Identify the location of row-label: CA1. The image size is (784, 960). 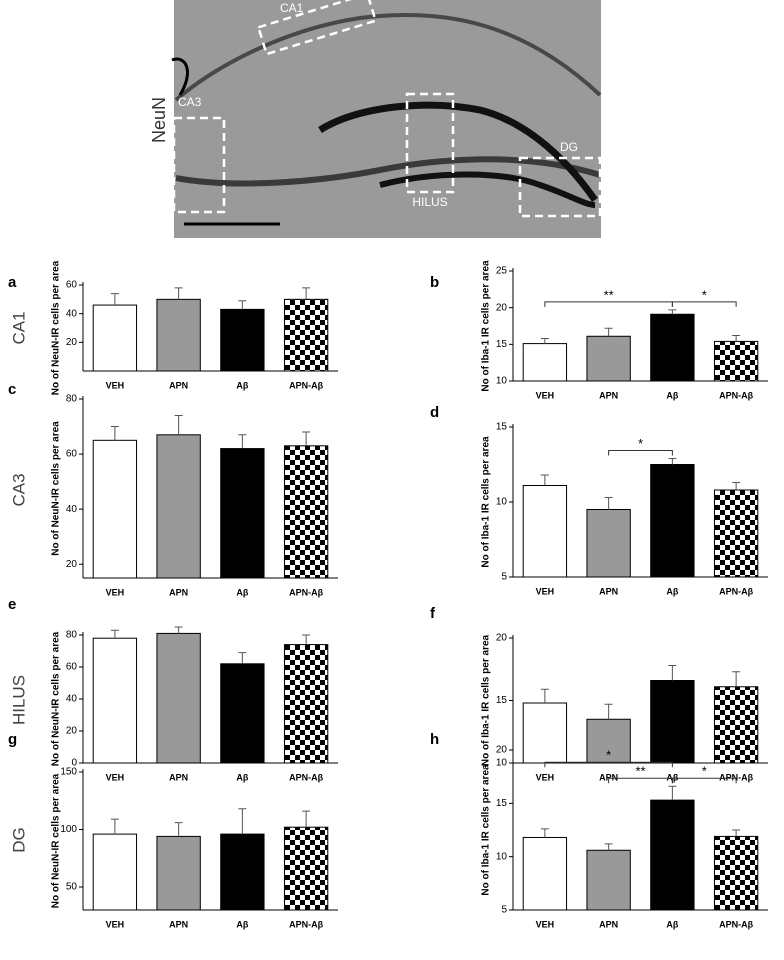
(18, 327).